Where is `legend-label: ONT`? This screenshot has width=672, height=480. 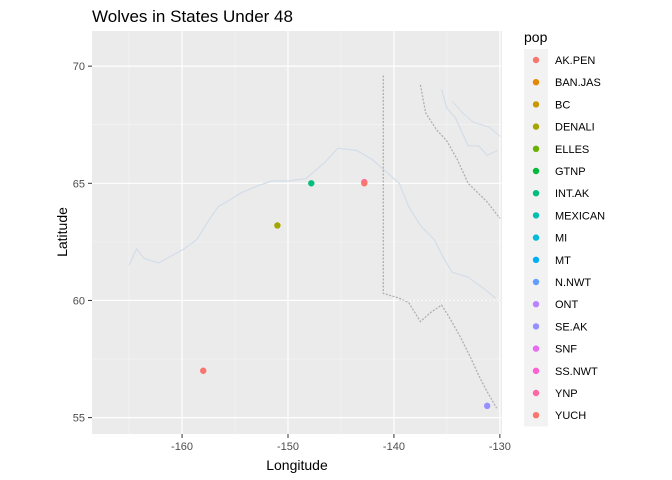
legend-label: ONT is located at coordinates (567, 305).